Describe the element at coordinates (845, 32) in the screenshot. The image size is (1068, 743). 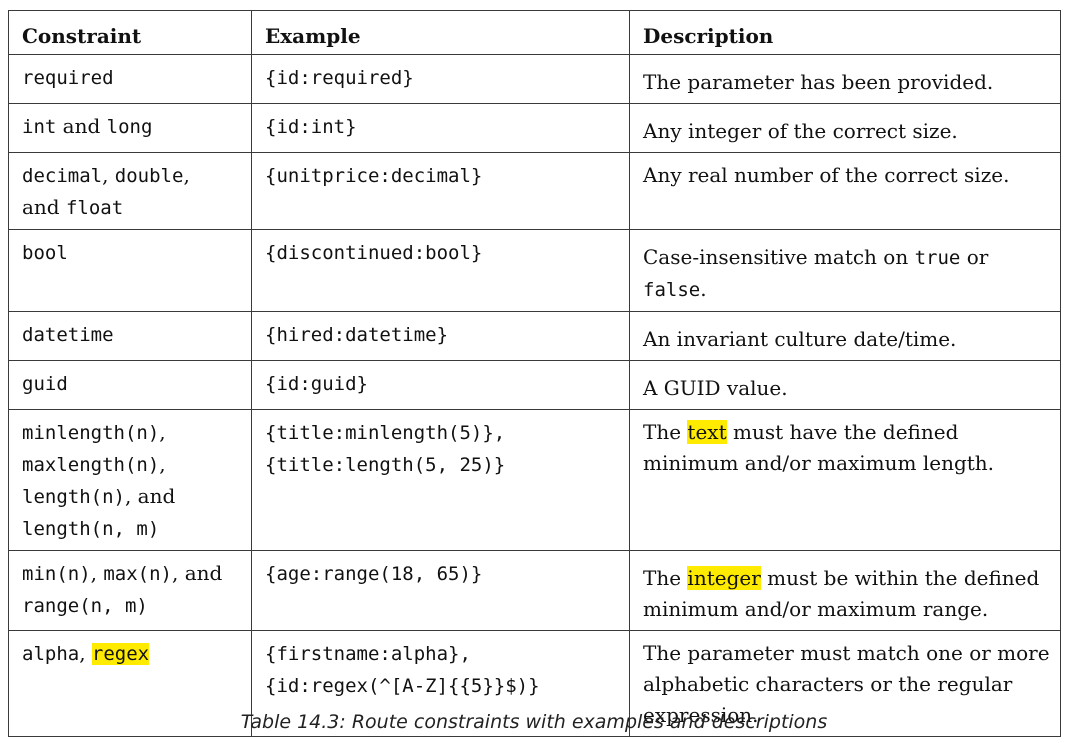
I see `header-description: Description` at that location.